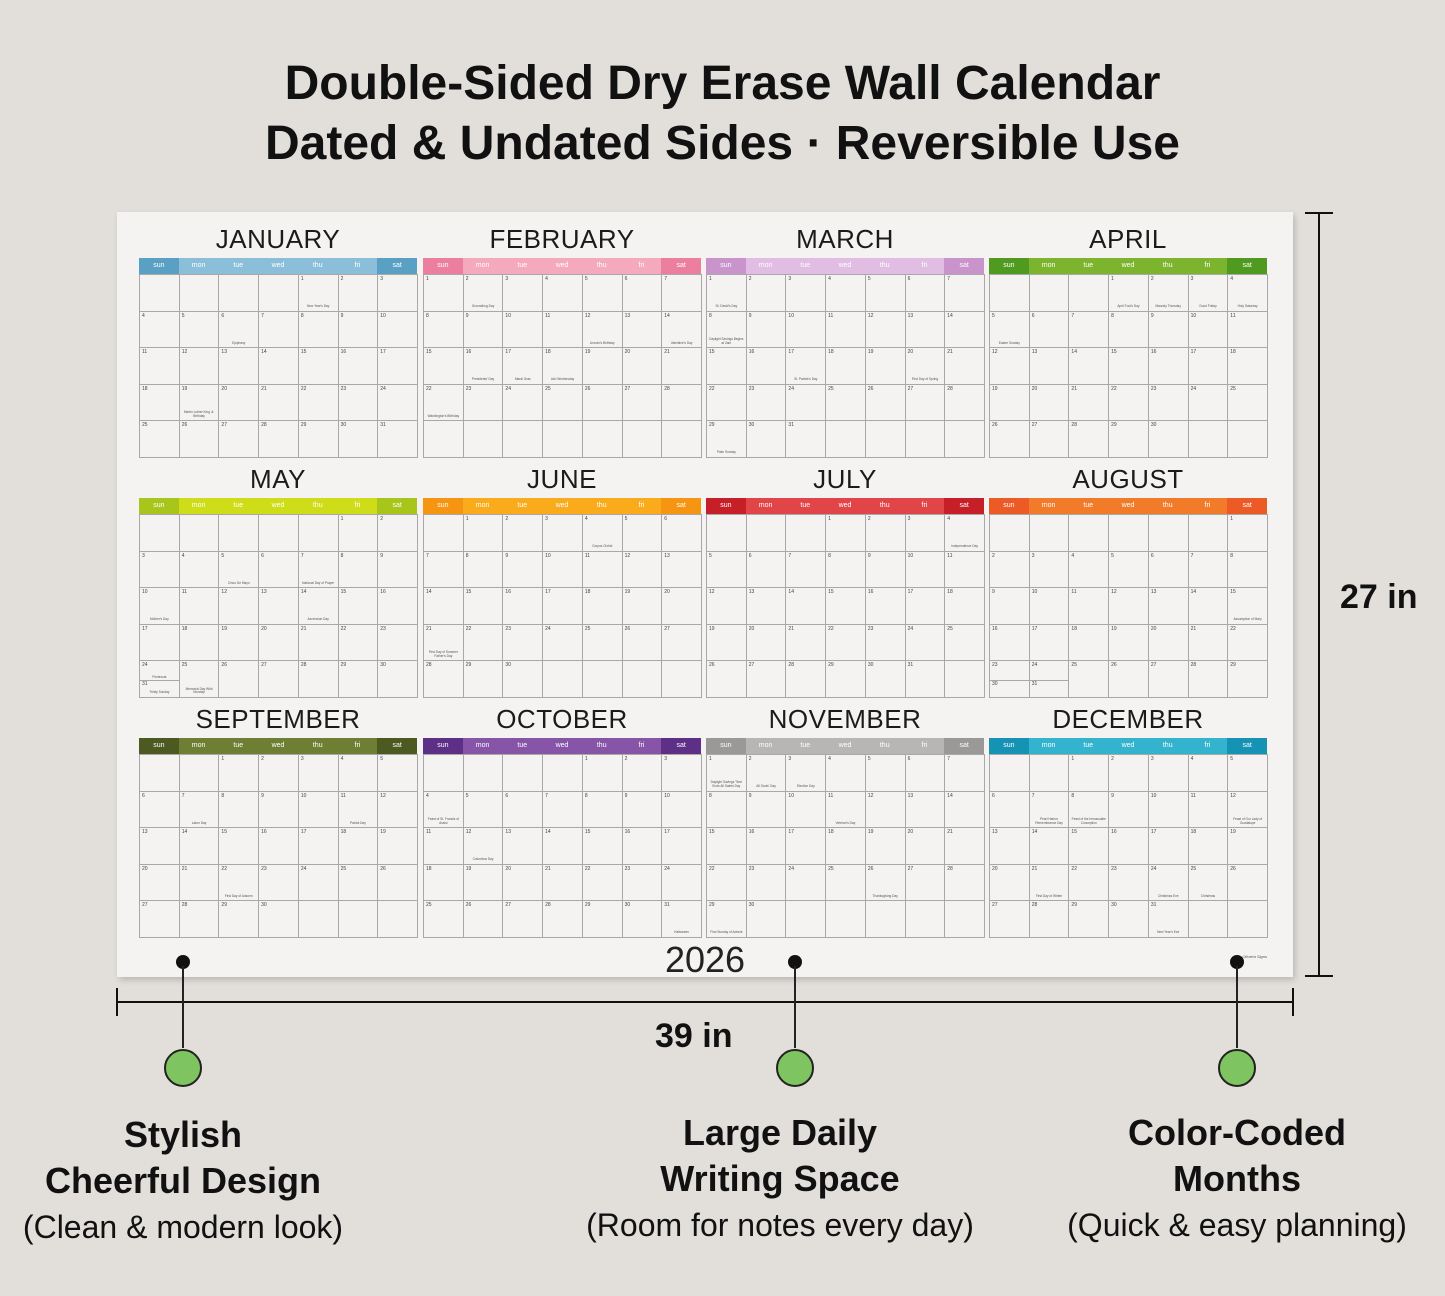 This screenshot has width=1445, height=1296. I want to click on day-cell: 21 First Day of Summer Father's Day, so click(444, 643).